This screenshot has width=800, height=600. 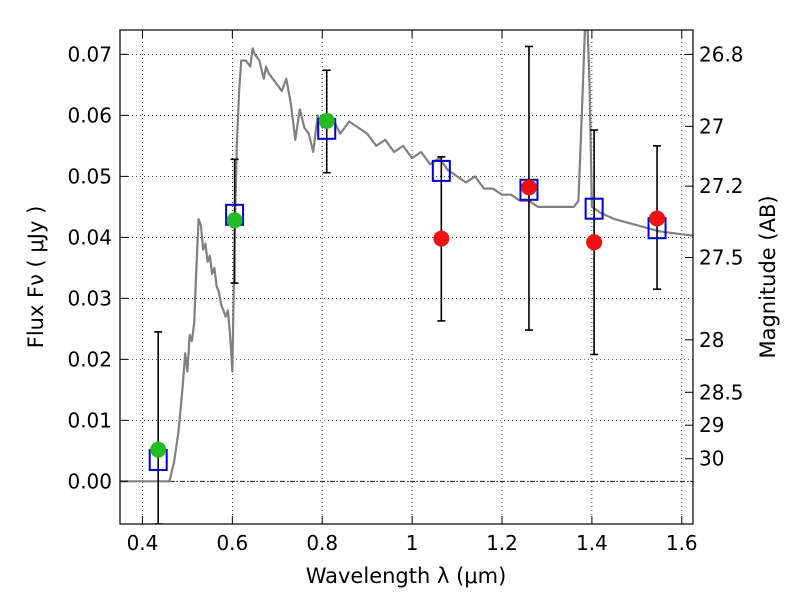 What do you see at coordinates (89, 176) in the screenshot?
I see `y-tick-label: 0.05` at bounding box center [89, 176].